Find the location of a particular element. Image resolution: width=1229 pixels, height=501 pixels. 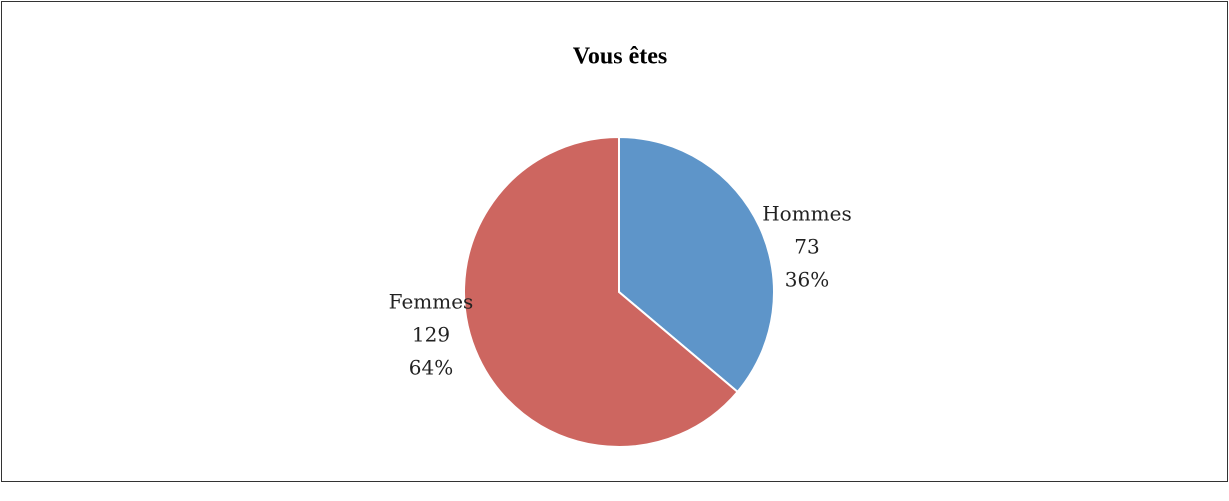

data-label-value: 73 is located at coordinates (806, 247).